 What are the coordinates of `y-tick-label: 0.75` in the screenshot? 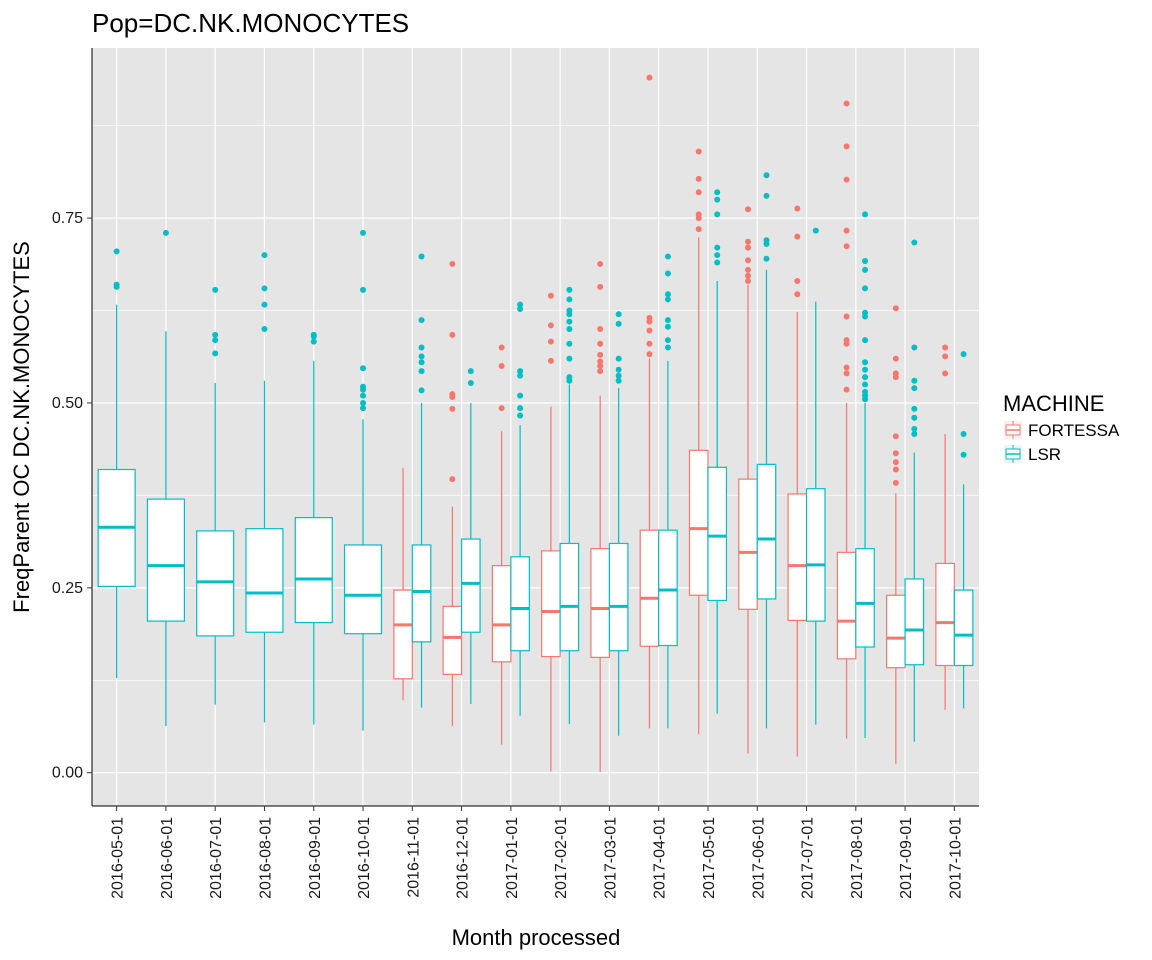 It's located at (67, 218).